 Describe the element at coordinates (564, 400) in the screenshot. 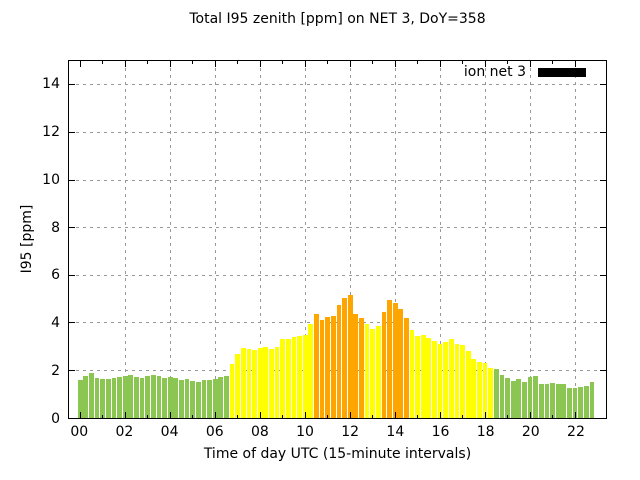

I see `bar-21:30` at that location.